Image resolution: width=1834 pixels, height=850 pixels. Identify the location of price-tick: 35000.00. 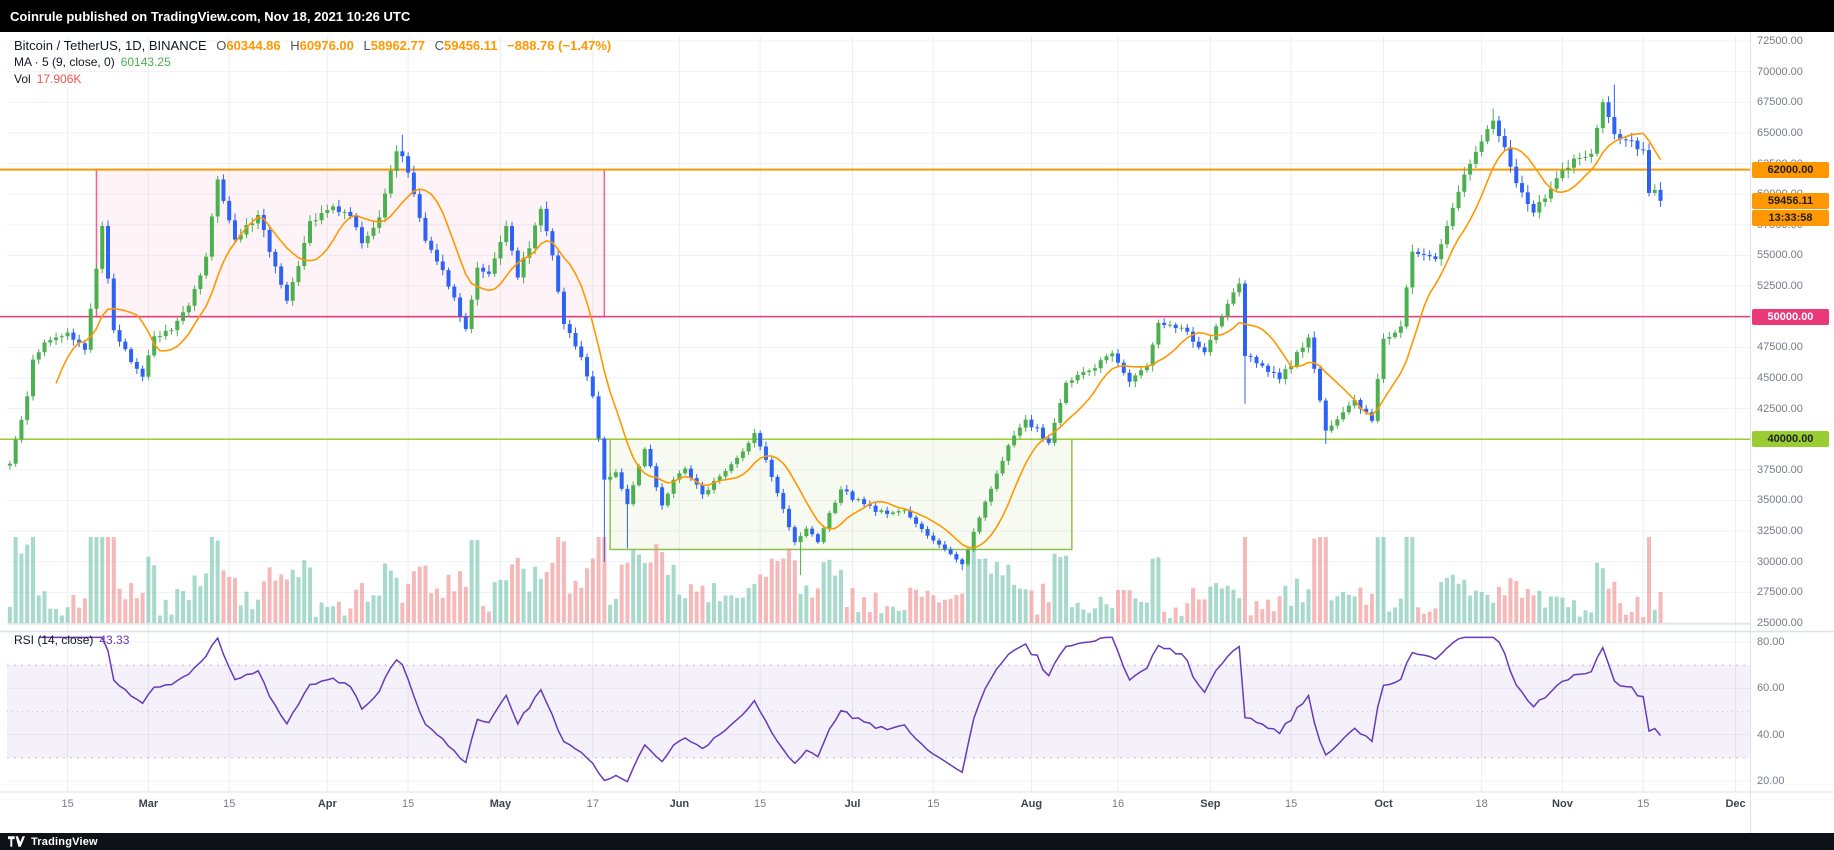
(1780, 500).